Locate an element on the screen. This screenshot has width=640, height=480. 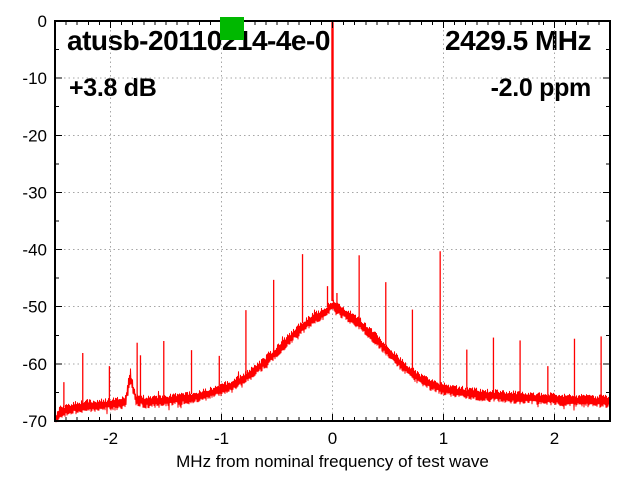
y-tick-label: -20 is located at coordinates (34, 135).